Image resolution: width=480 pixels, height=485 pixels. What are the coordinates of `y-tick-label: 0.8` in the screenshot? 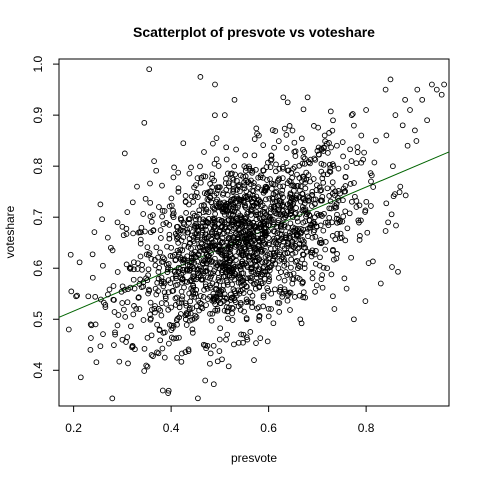 It's located at (38, 165).